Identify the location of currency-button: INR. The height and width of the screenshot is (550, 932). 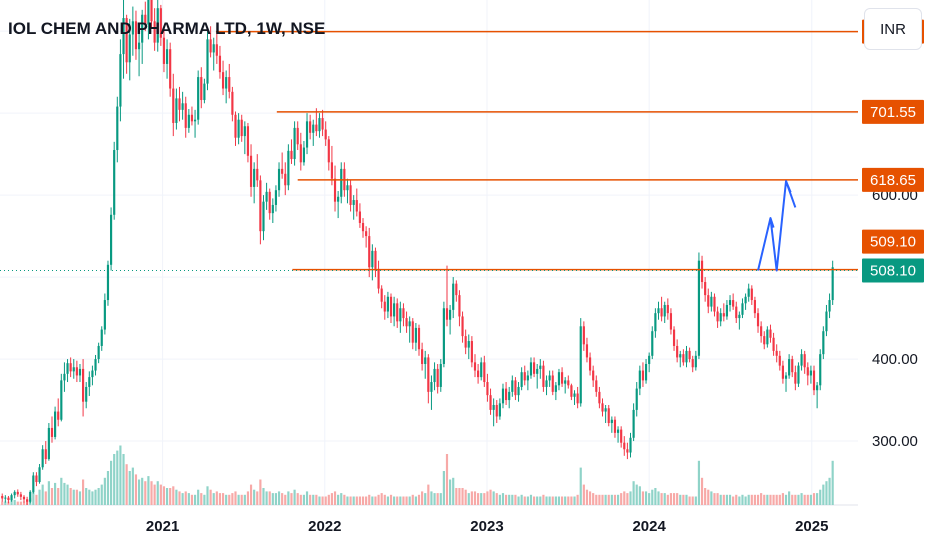
(893, 29).